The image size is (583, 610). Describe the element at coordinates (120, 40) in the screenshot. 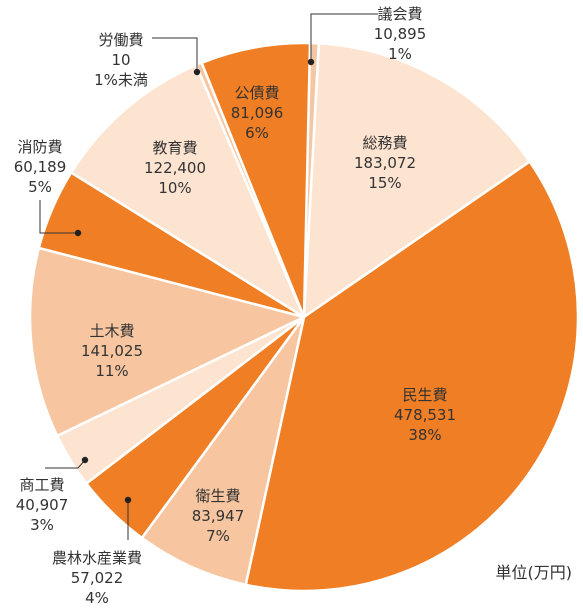

I see `slice-name: 労働費` at that location.